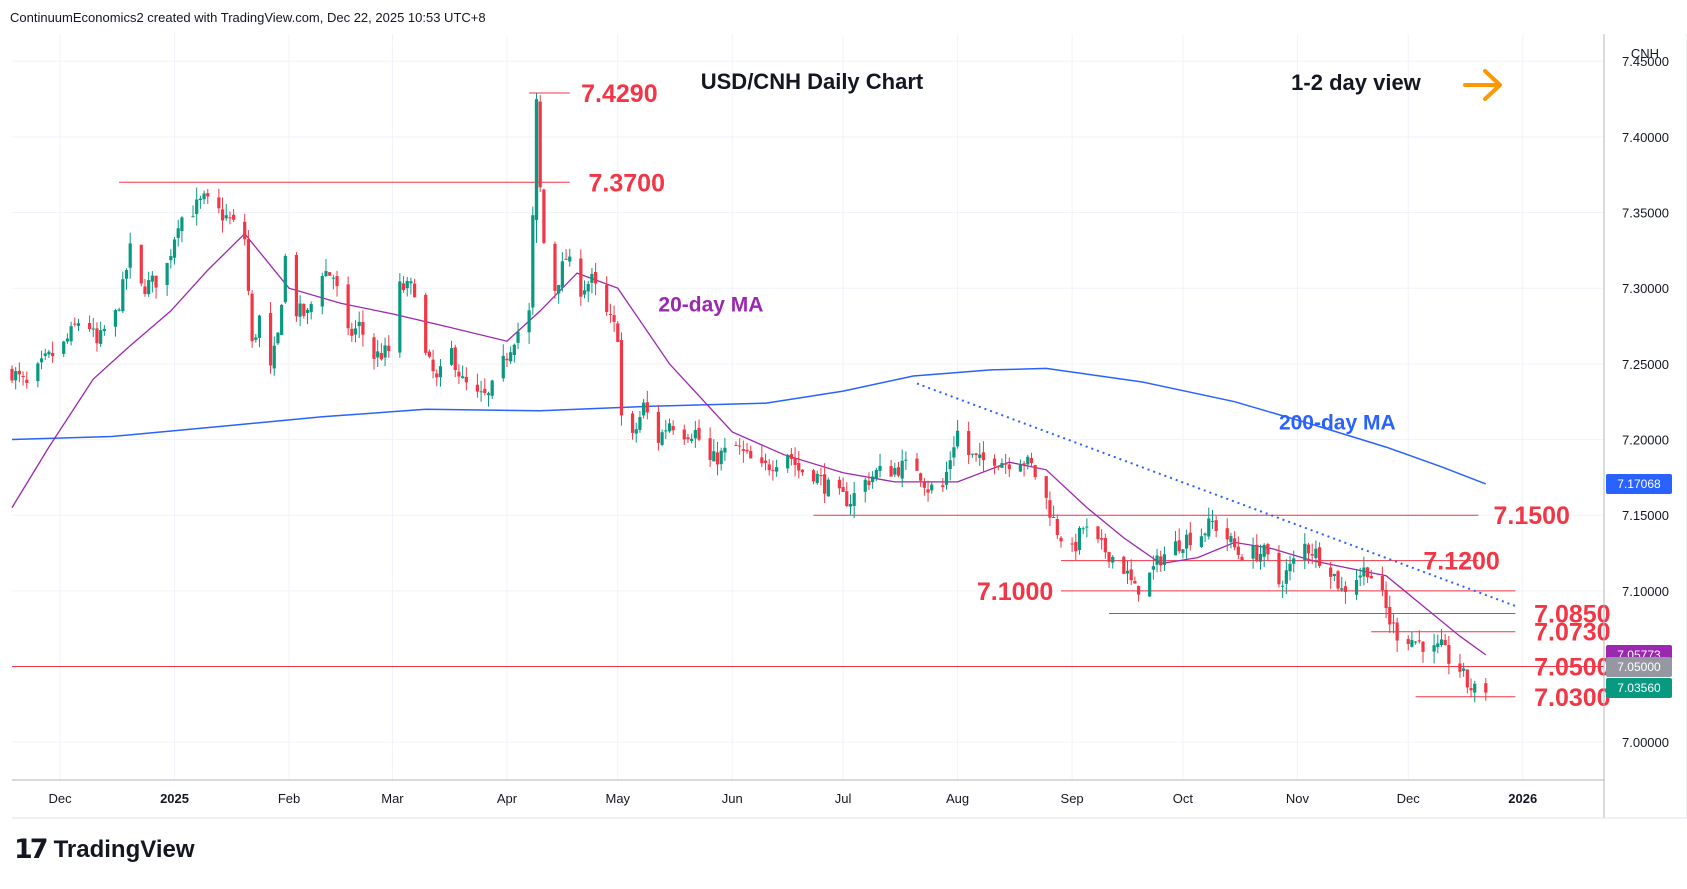 The height and width of the screenshot is (889, 1687). Describe the element at coordinates (104, 849) in the screenshot. I see `tradingview-logo: 17 TradingView` at that location.